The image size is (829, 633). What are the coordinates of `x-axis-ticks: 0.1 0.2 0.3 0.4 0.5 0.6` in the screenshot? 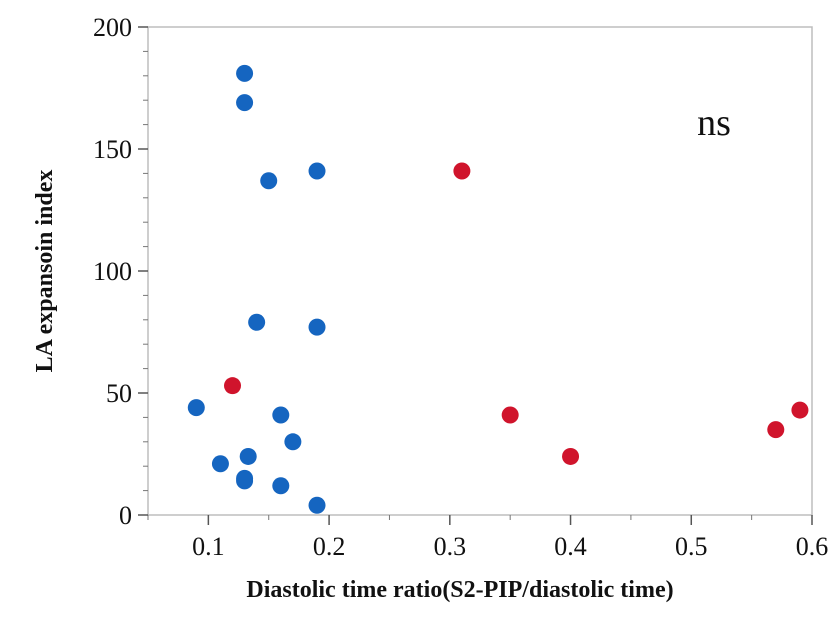 It's located at (488, 538).